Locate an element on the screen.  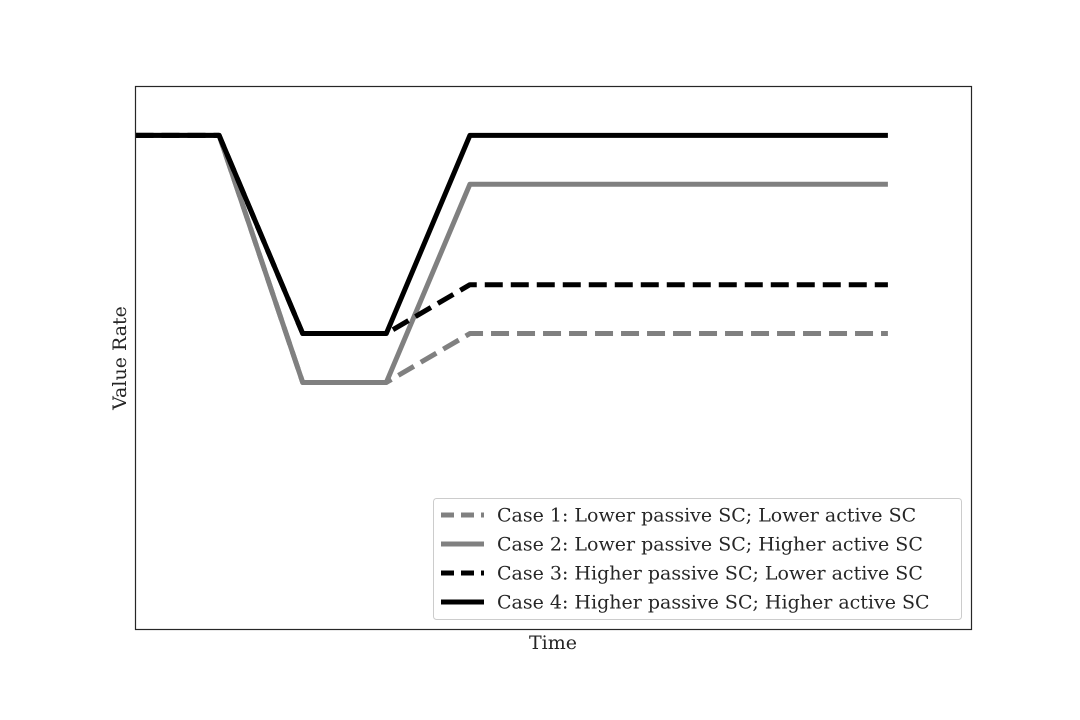
y-axis-label: Value Rate is located at coordinates (120, 358).